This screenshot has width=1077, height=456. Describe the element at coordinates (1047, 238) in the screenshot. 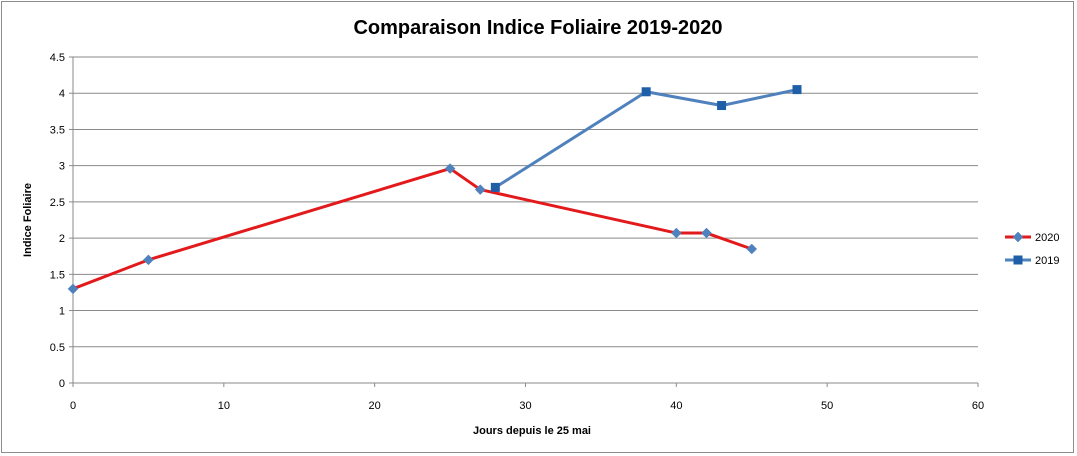

I see `legend-label: 2020` at that location.